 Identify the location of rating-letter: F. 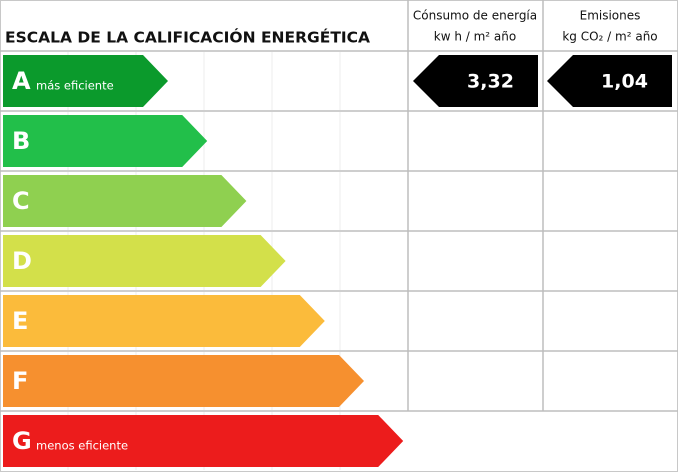
(20, 381).